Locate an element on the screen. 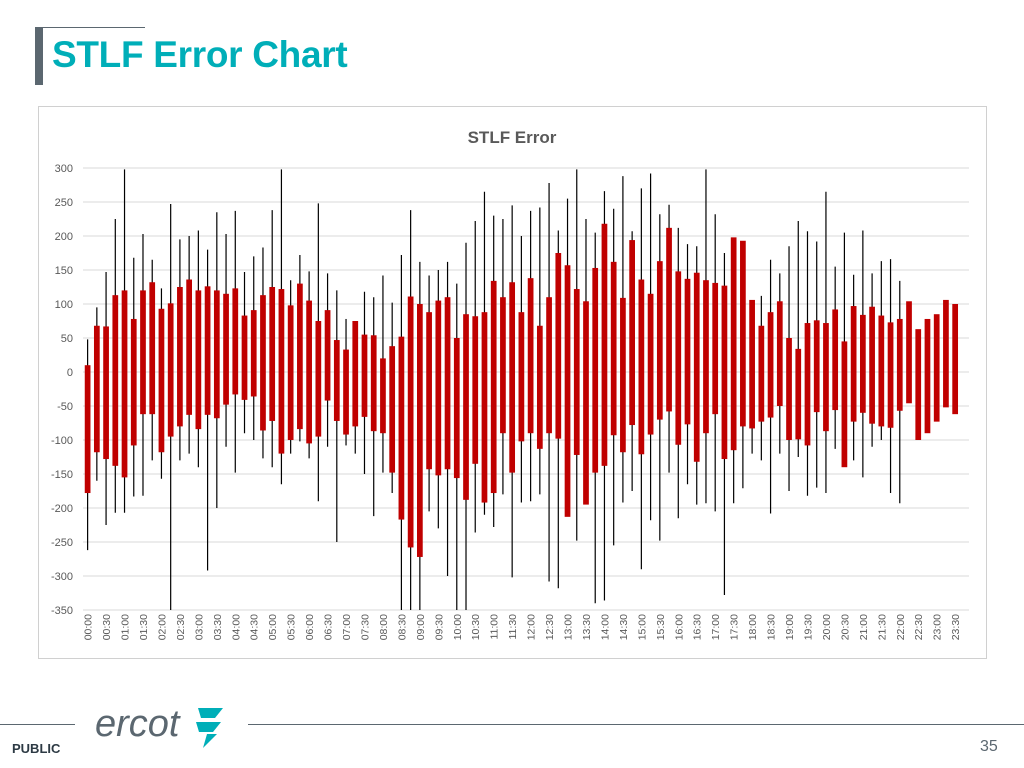 The image size is (1024, 768). x-tick-label: 23:30 is located at coordinates (956, 627).